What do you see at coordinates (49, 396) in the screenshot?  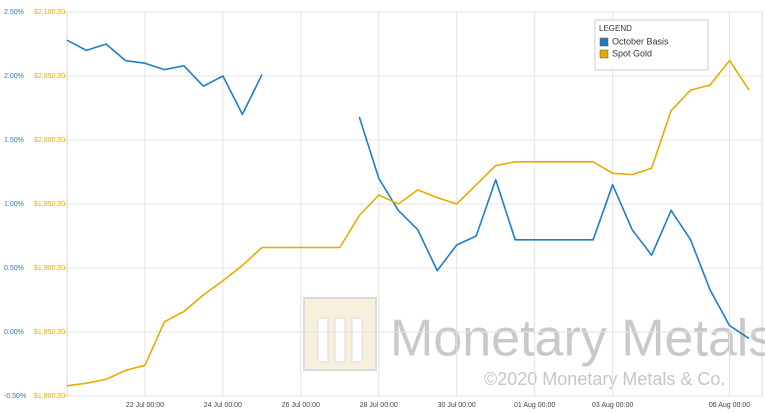 I see `y2-tick-label: $1,800.00` at bounding box center [49, 396].